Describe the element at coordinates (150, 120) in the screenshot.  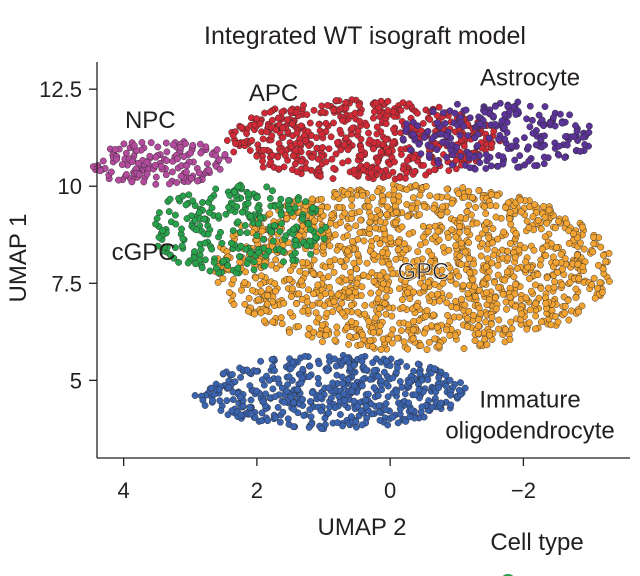
I see `cluster-label-npc: NPC` at that location.